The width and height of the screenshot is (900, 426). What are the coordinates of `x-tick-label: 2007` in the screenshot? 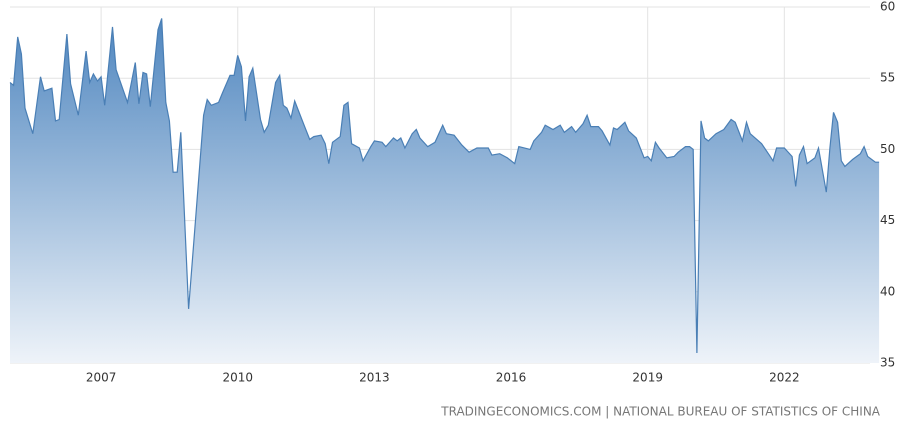 It's located at (101, 378).